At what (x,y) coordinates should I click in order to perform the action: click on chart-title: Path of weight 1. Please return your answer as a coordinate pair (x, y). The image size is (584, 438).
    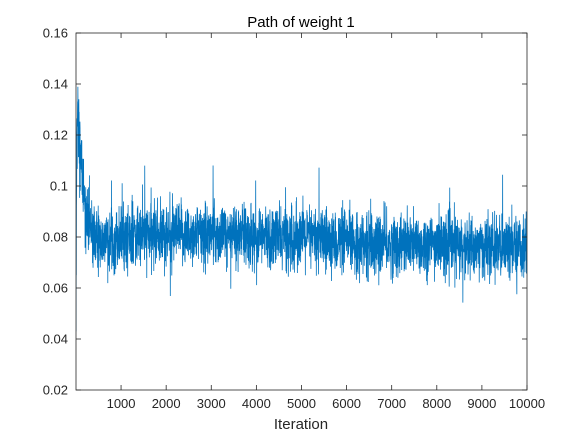
    Looking at the image, I should click on (301, 22).